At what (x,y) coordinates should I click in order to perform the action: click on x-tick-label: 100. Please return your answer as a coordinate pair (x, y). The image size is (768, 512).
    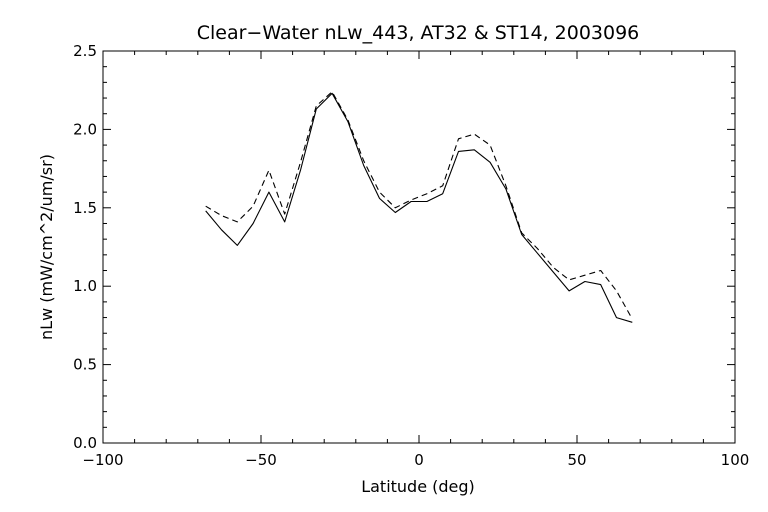
    Looking at the image, I should click on (735, 460).